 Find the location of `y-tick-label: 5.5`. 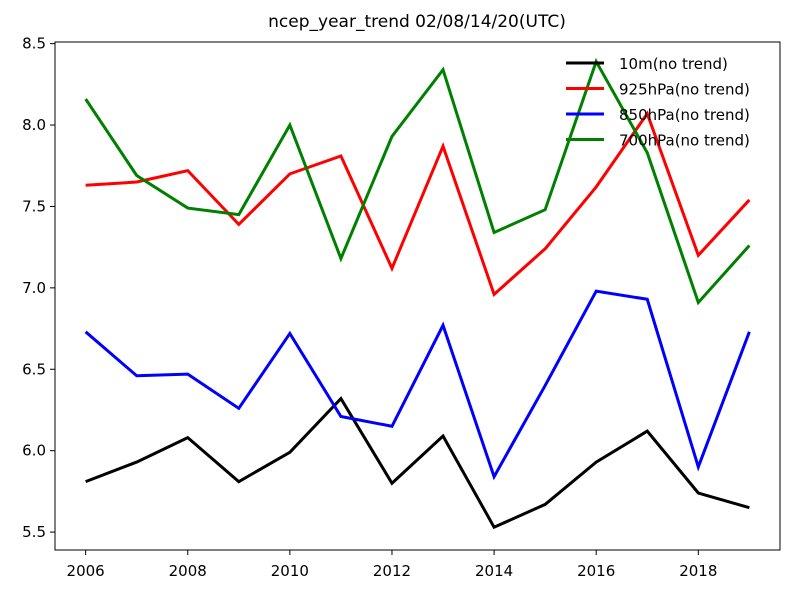

y-tick-label: 5.5 is located at coordinates (34, 532).